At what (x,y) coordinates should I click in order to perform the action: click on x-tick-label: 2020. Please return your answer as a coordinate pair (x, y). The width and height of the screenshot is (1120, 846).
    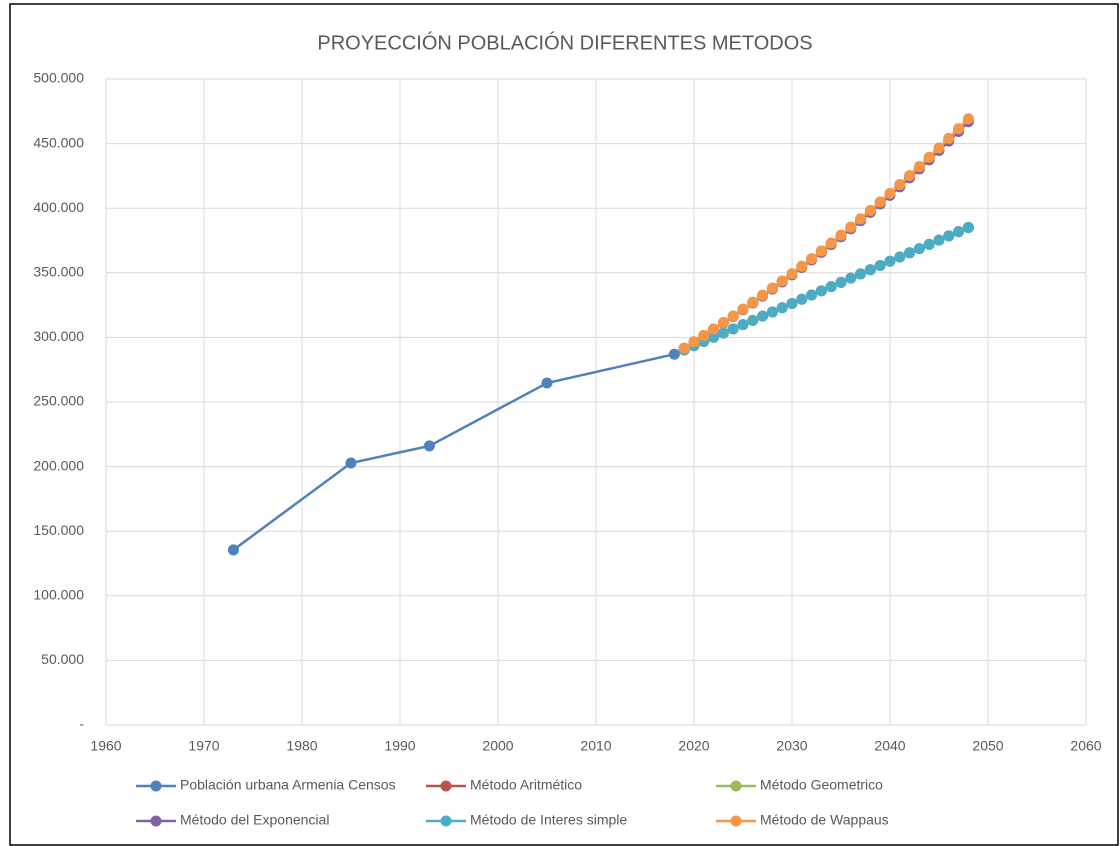
    Looking at the image, I should click on (693, 746).